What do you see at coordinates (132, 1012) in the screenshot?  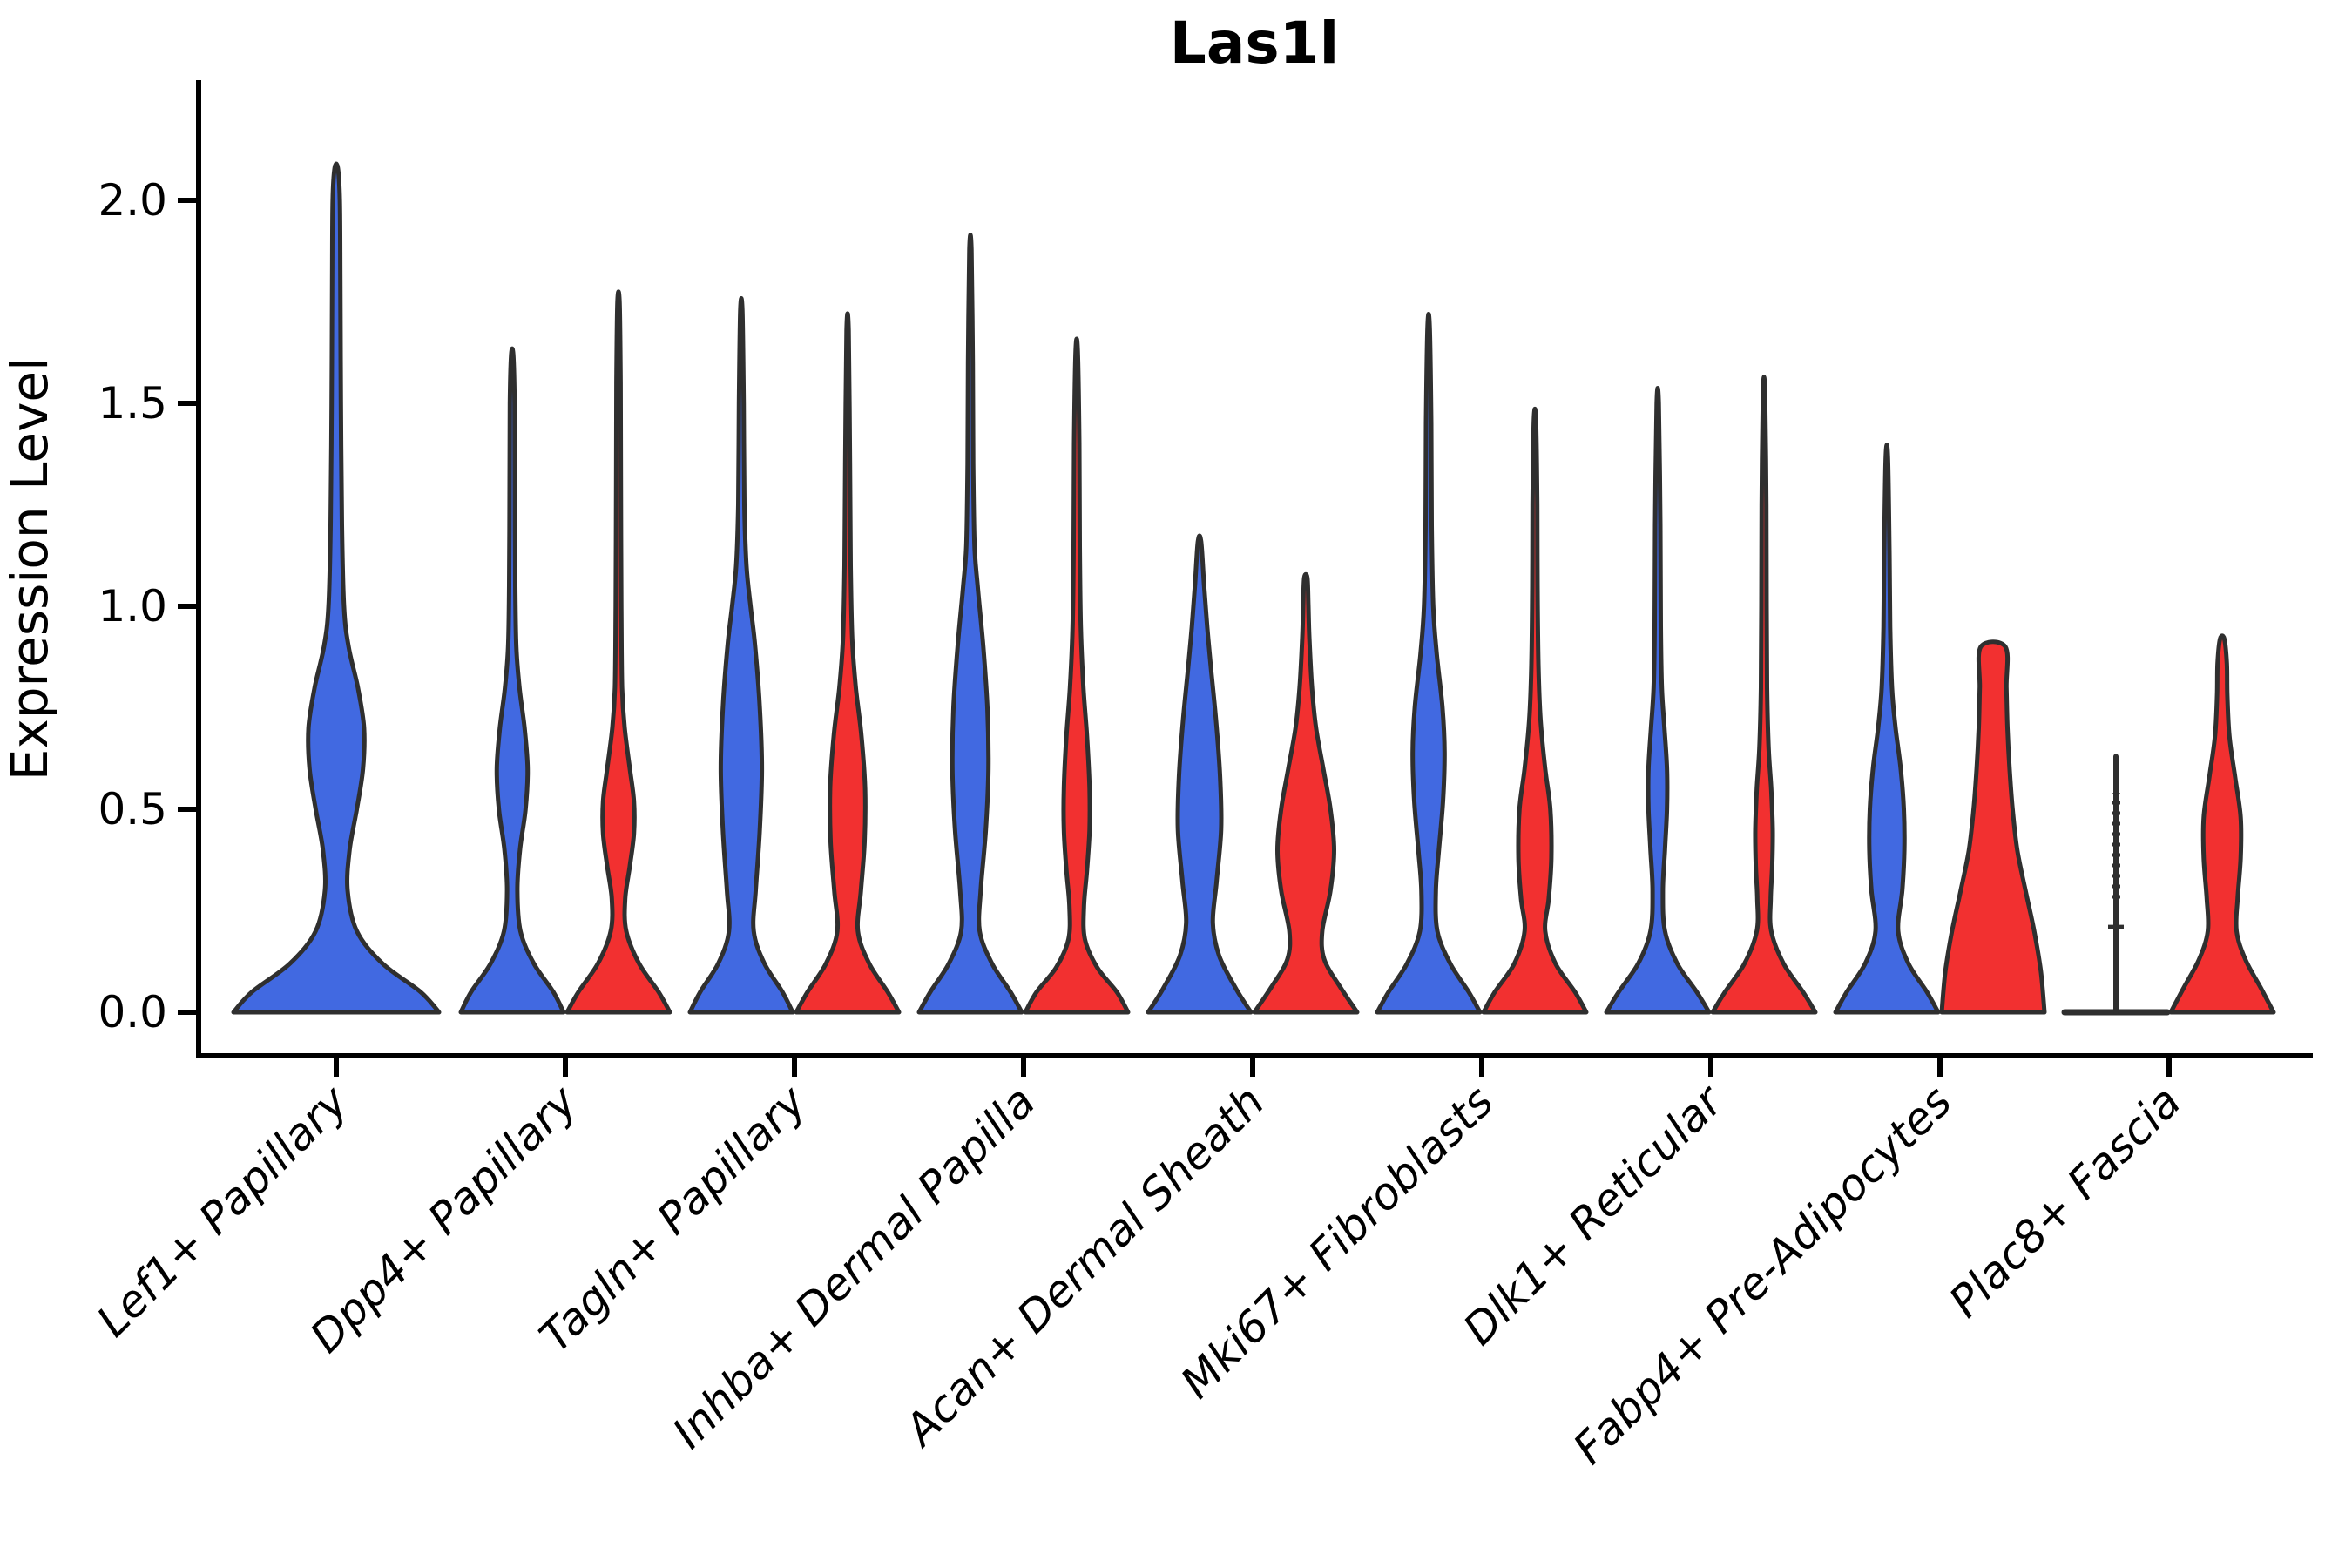 I see `y-tick-label: 0.0` at bounding box center [132, 1012].